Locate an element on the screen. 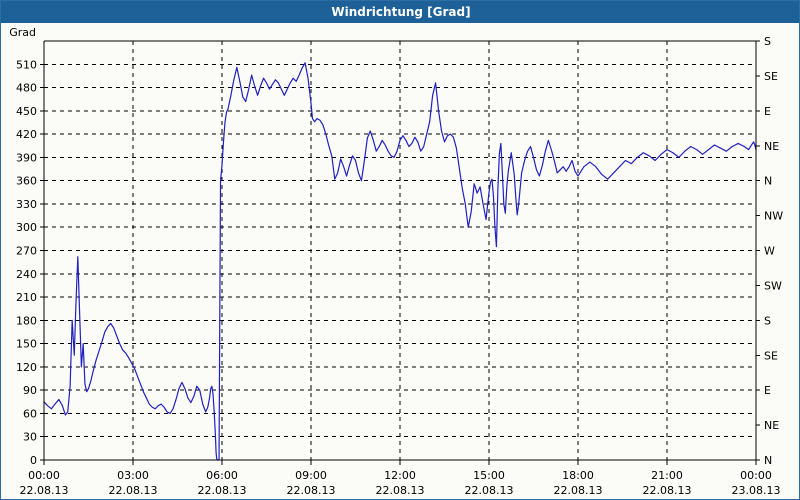 The width and height of the screenshot is (800, 500). x-axis-time-label: 06:00 is located at coordinates (222, 475).